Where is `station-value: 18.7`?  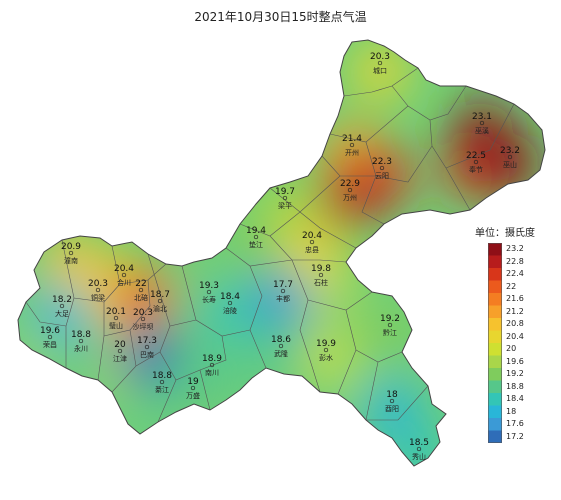
station-value: 18.7 is located at coordinates (160, 295).